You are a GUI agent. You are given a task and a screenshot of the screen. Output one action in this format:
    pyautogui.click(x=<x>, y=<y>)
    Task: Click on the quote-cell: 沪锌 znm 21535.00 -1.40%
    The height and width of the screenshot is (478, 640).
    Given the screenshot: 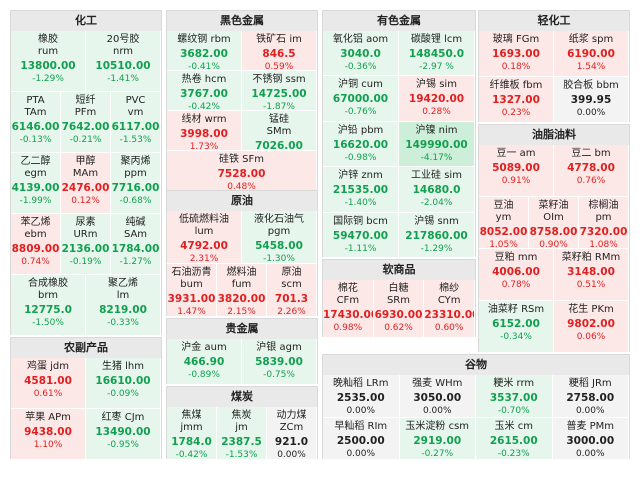 What is the action you would take?
    pyautogui.click(x=361, y=190)
    